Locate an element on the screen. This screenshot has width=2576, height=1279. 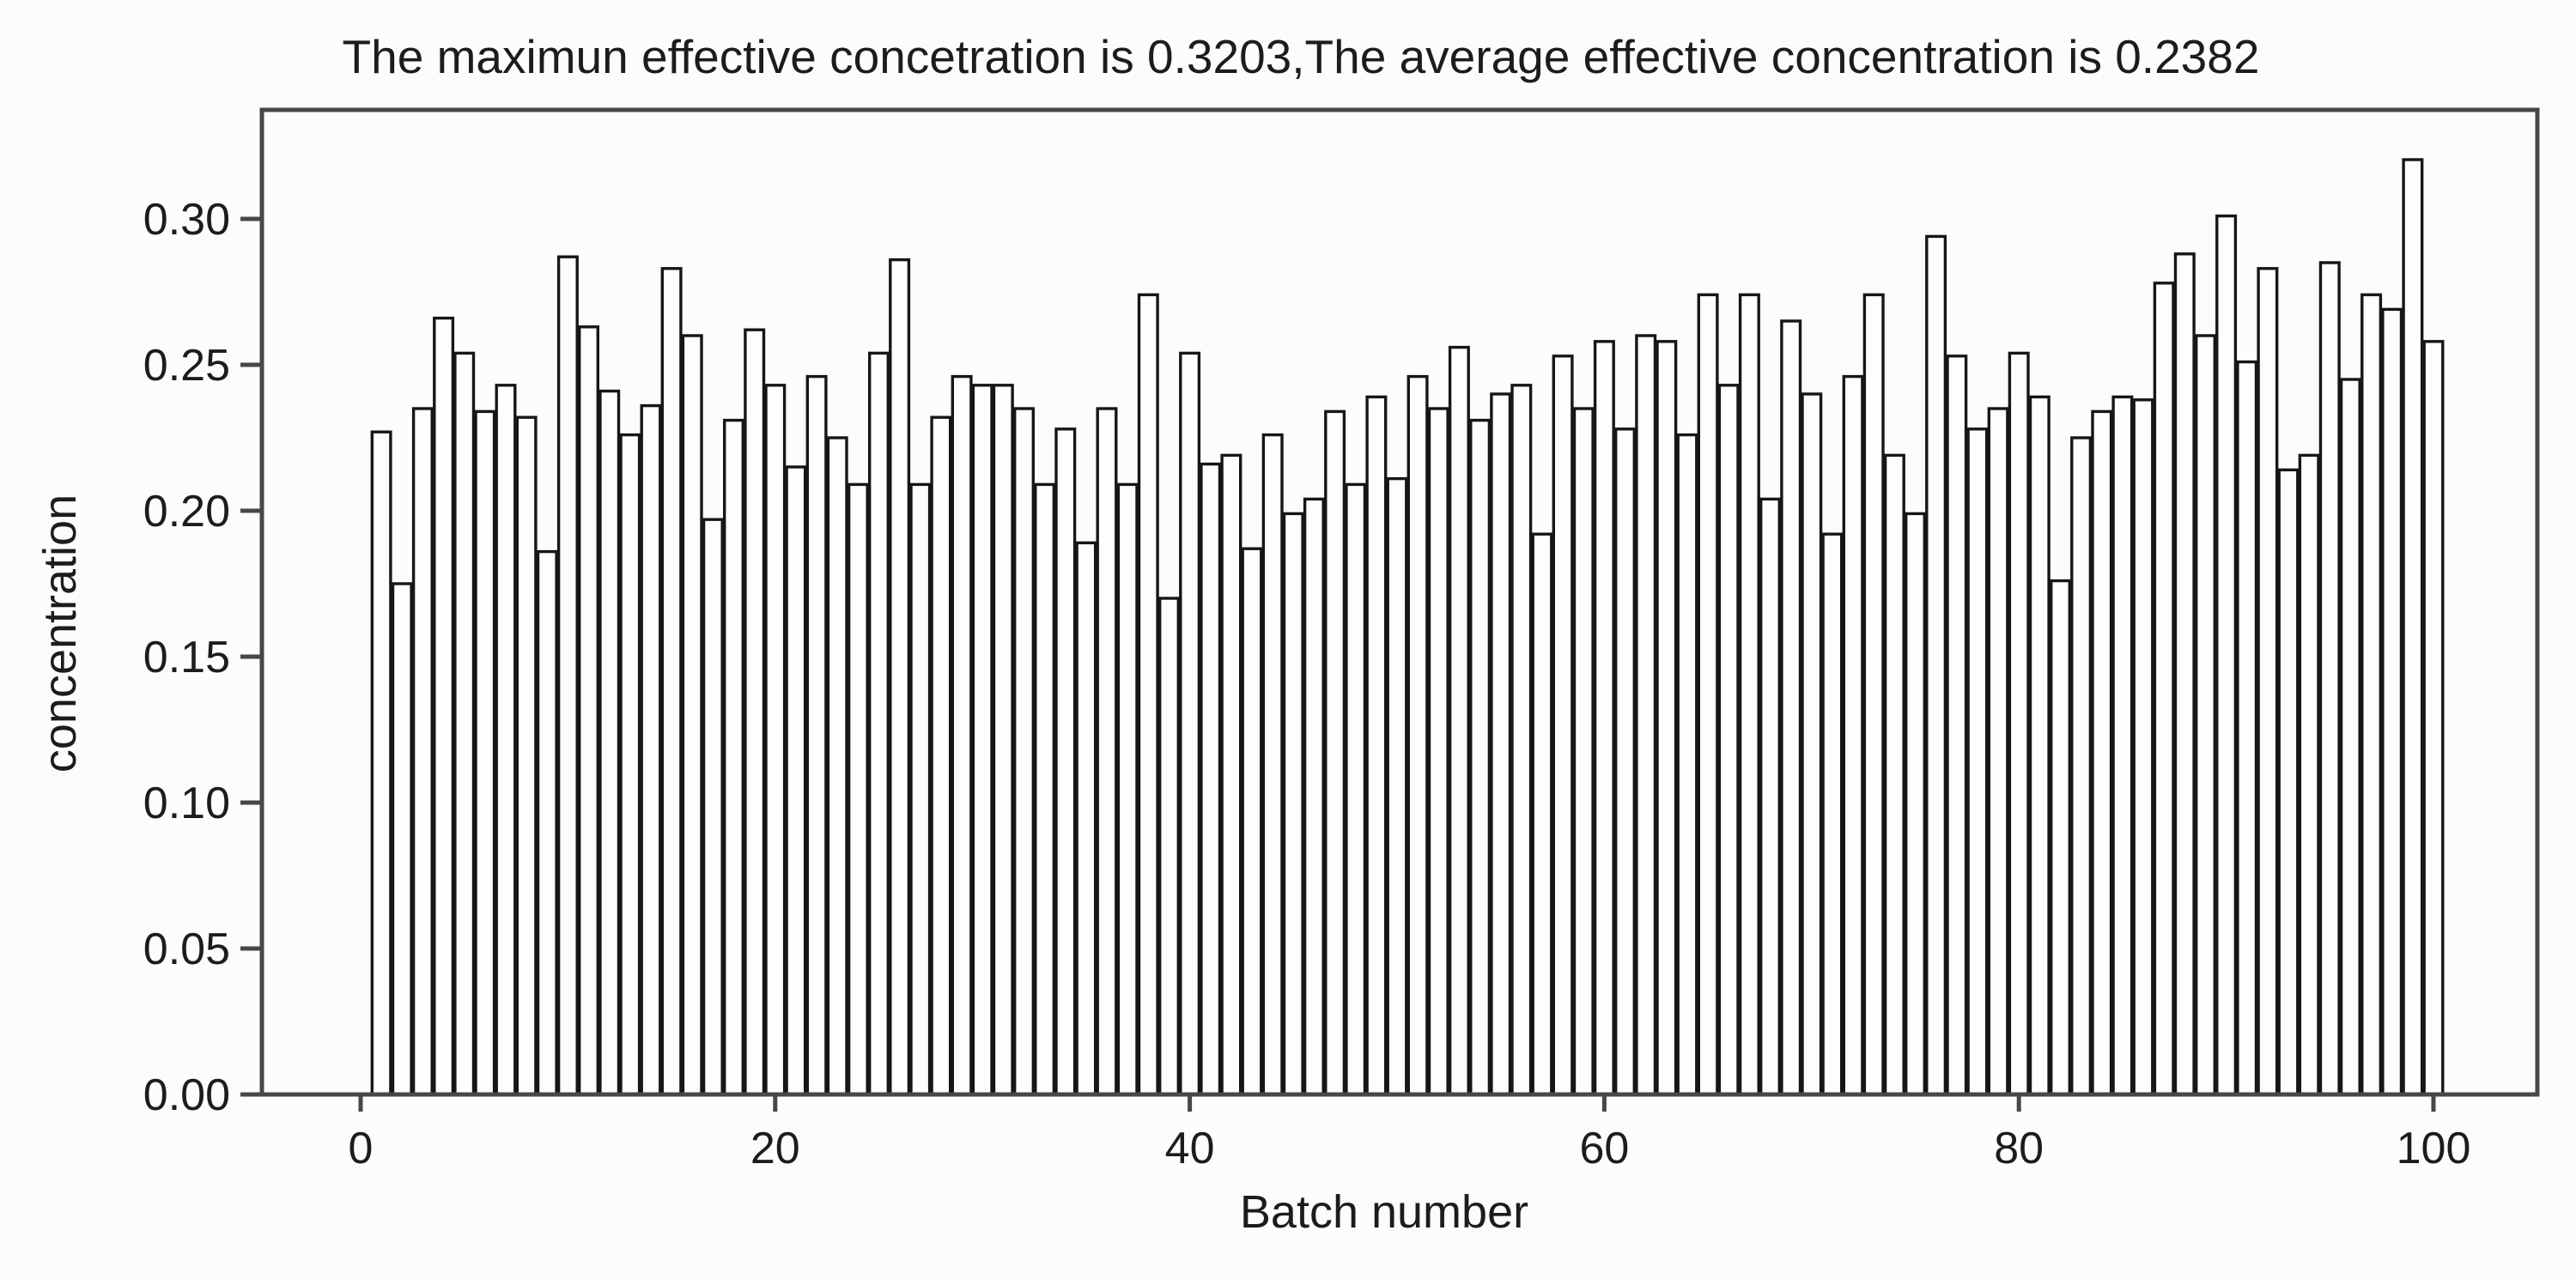
y-tick-label: 0.15 is located at coordinates (186, 657).